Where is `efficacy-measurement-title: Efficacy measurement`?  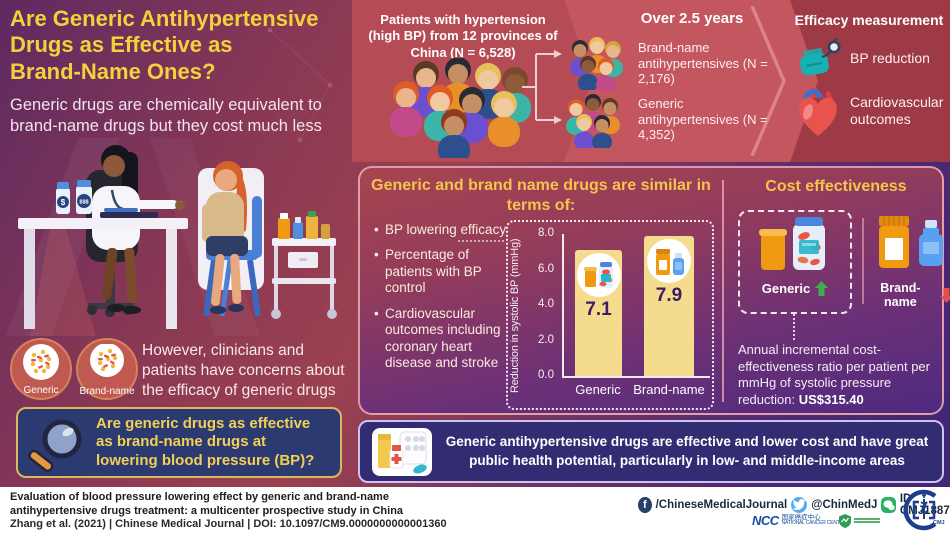 efficacy-measurement-title: Efficacy measurement is located at coordinates (869, 20).